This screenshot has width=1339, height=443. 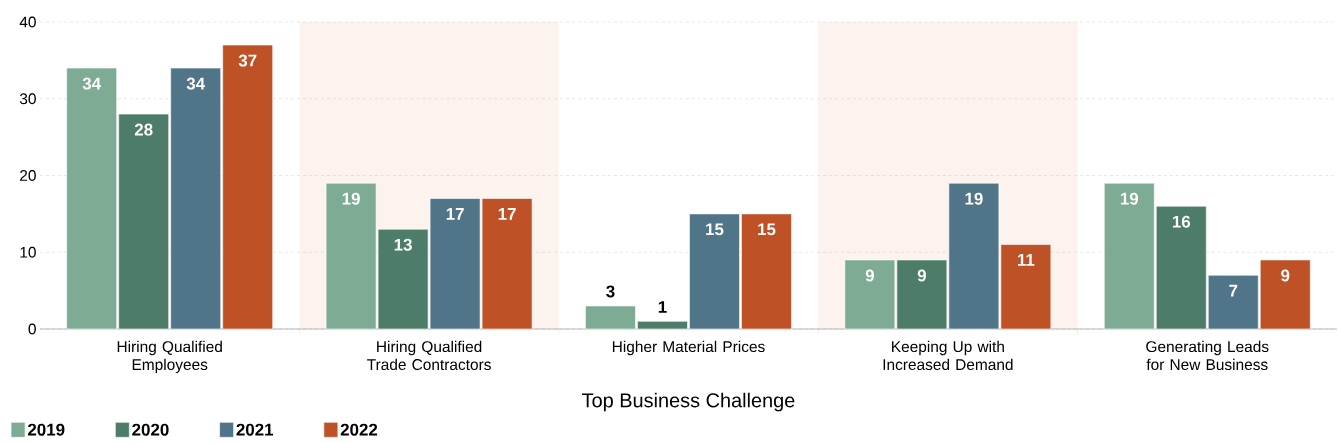 What do you see at coordinates (948, 355) in the screenshot?
I see `x-tick-label: Keeping Up with Increased Demand` at bounding box center [948, 355].